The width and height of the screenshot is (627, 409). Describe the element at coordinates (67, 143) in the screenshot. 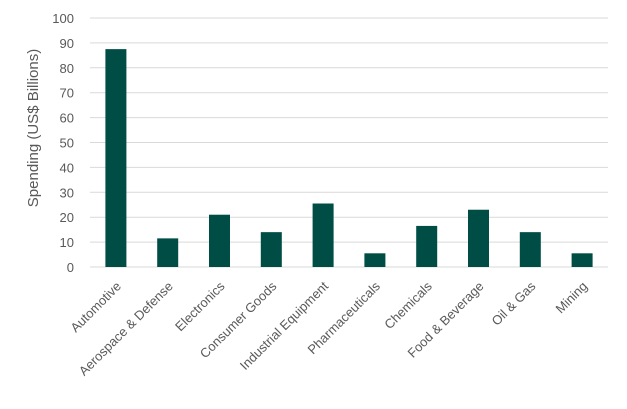

I see `y-tick-label: 50` at that location.